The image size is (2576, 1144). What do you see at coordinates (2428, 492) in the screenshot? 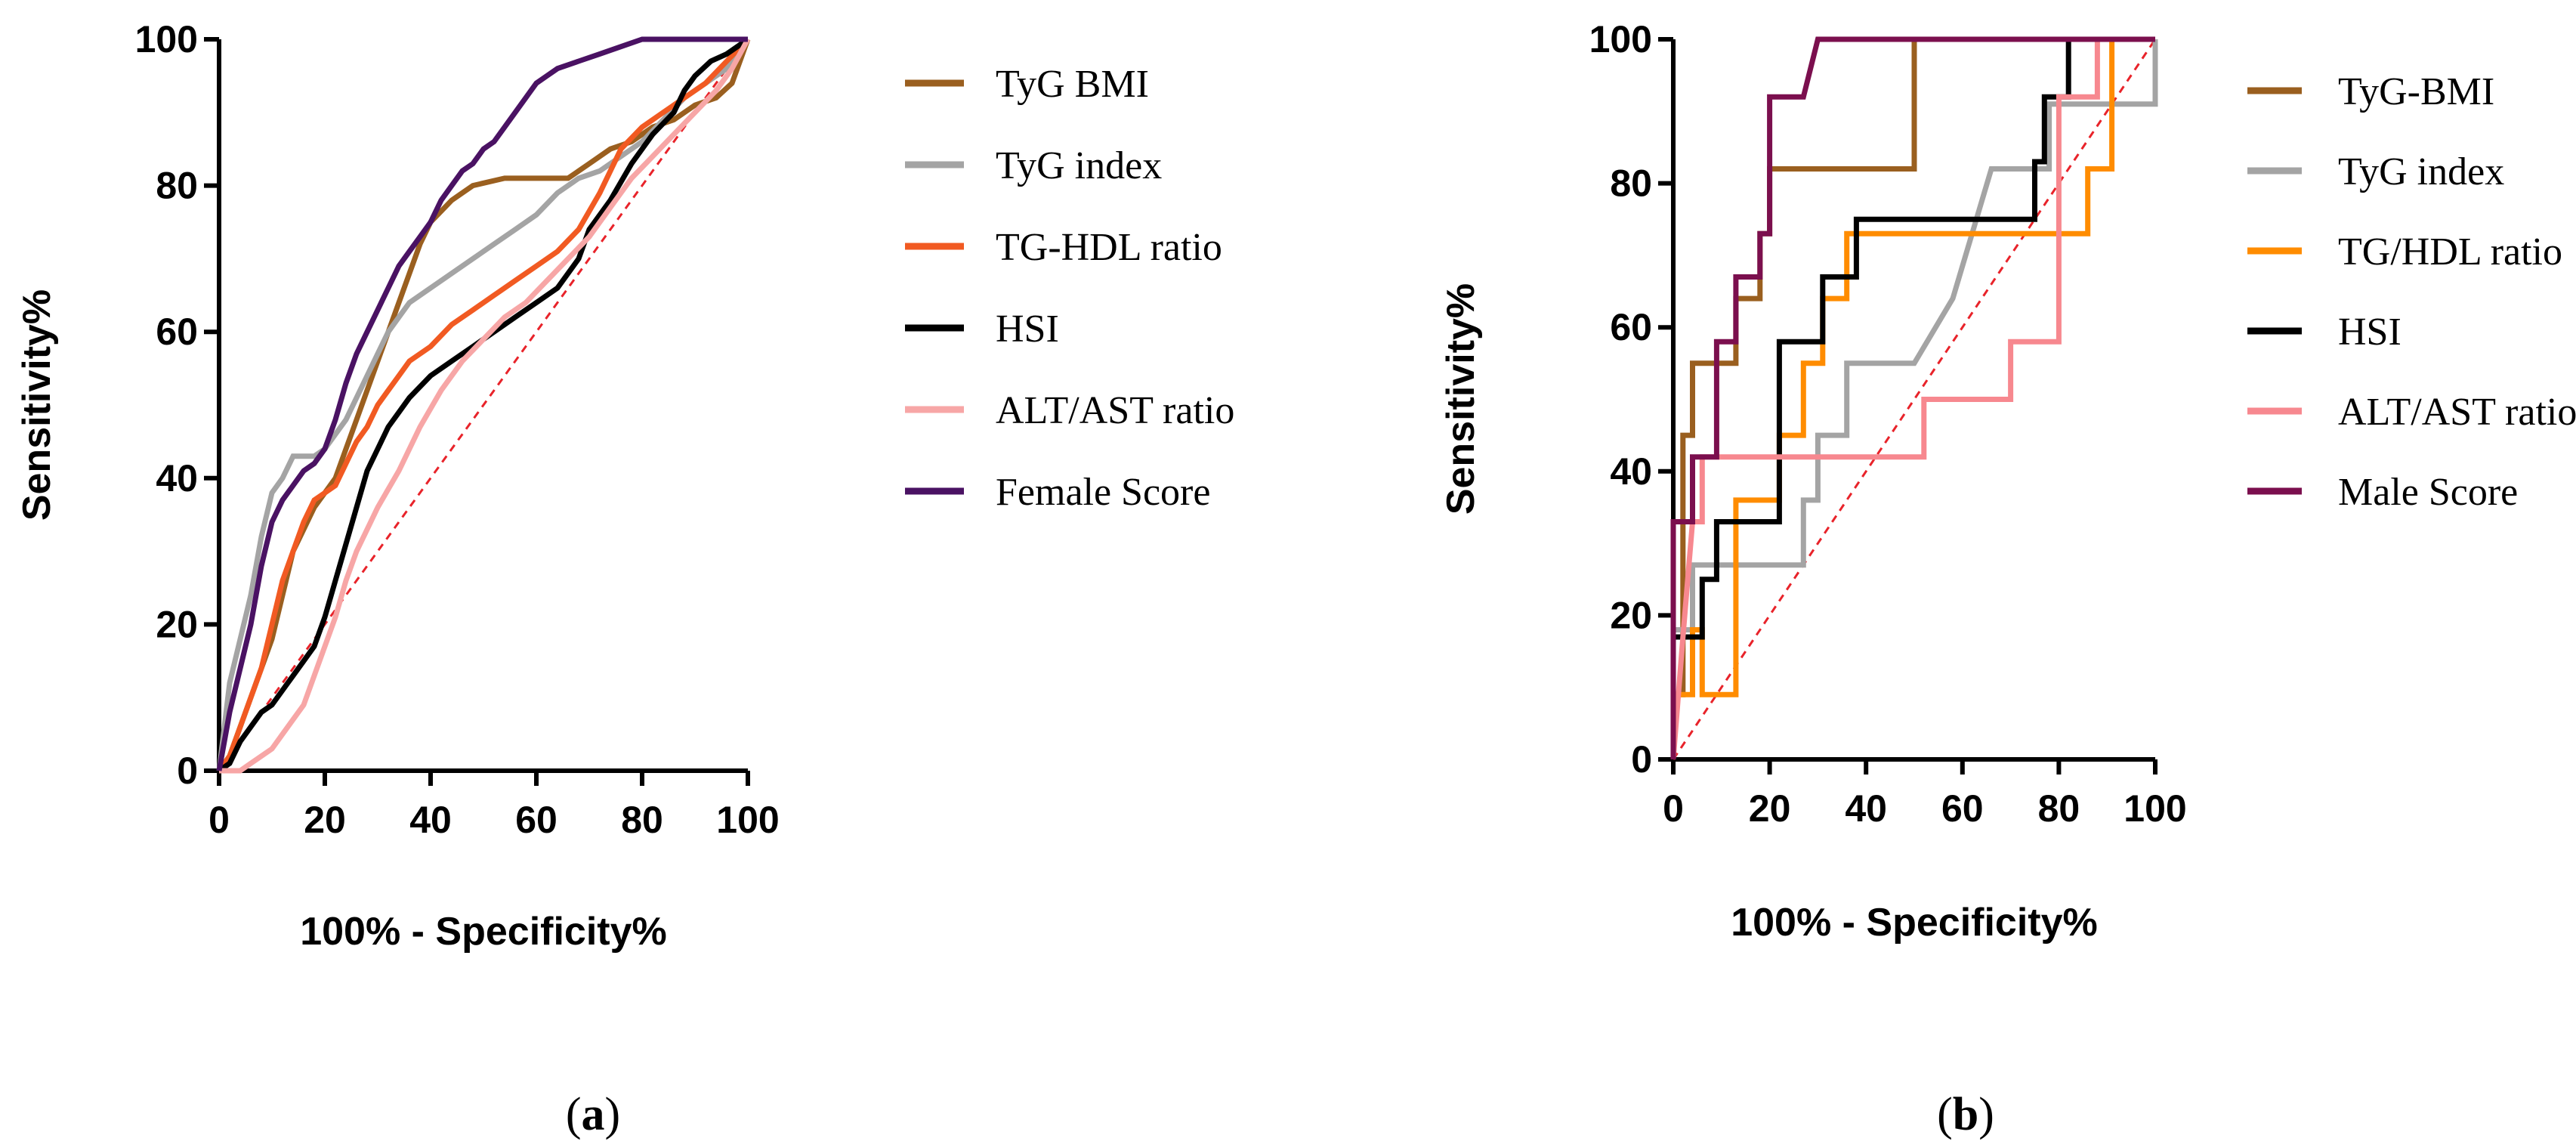
I see `legend-label-male-score: Male Score` at bounding box center [2428, 492].